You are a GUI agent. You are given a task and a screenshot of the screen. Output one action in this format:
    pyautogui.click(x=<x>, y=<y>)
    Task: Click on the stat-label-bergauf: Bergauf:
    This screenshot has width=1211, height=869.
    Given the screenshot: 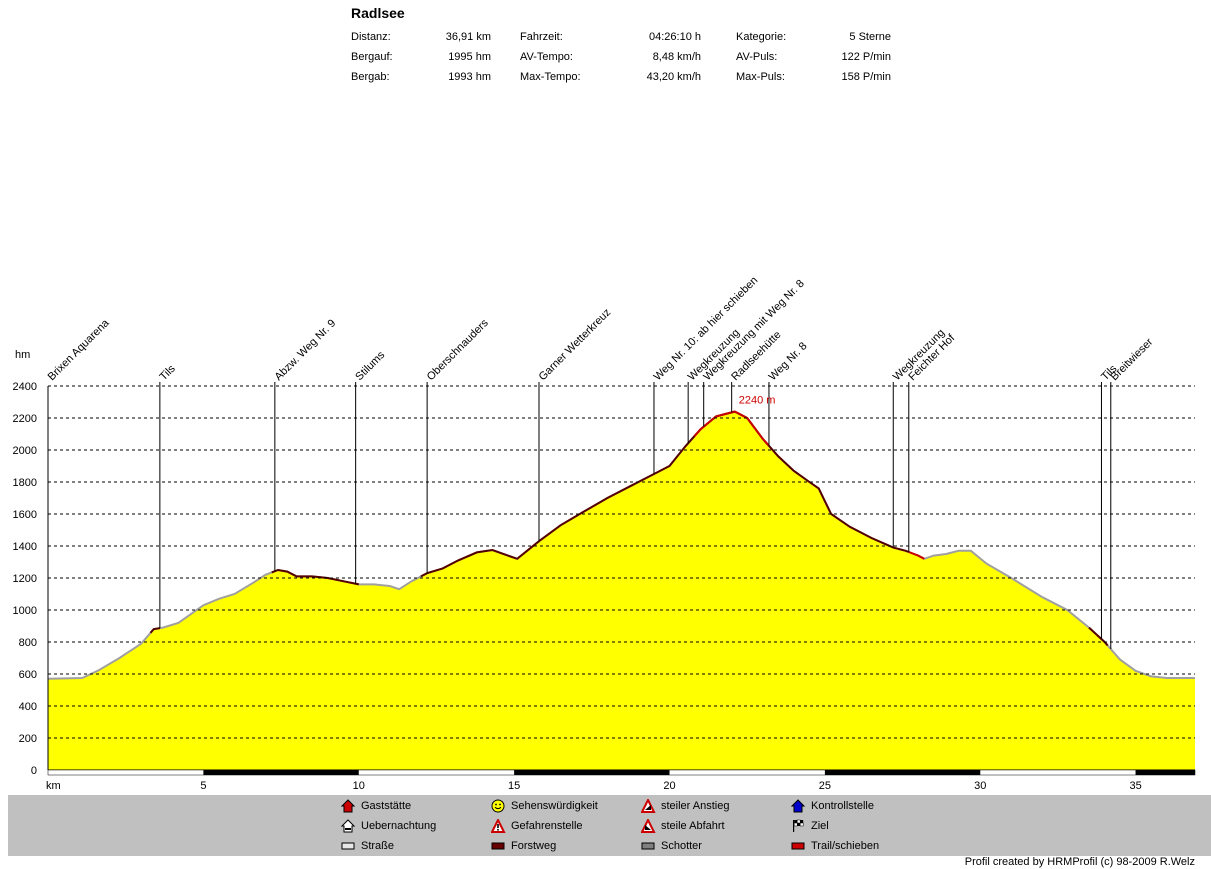 What is the action you would take?
    pyautogui.click(x=372, y=57)
    